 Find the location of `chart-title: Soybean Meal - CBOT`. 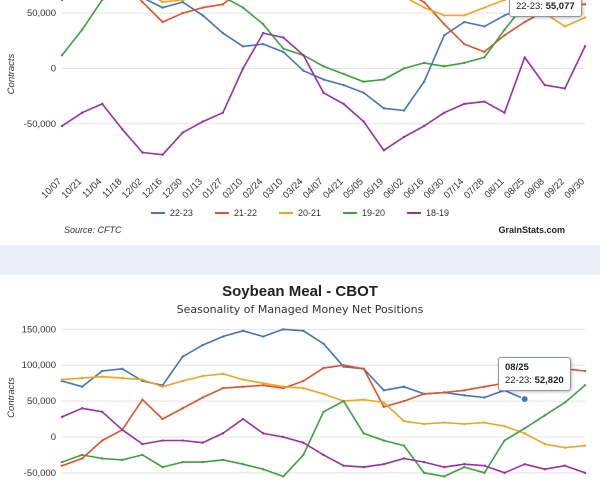

chart-title: Soybean Meal - CBOT is located at coordinates (300, 291).